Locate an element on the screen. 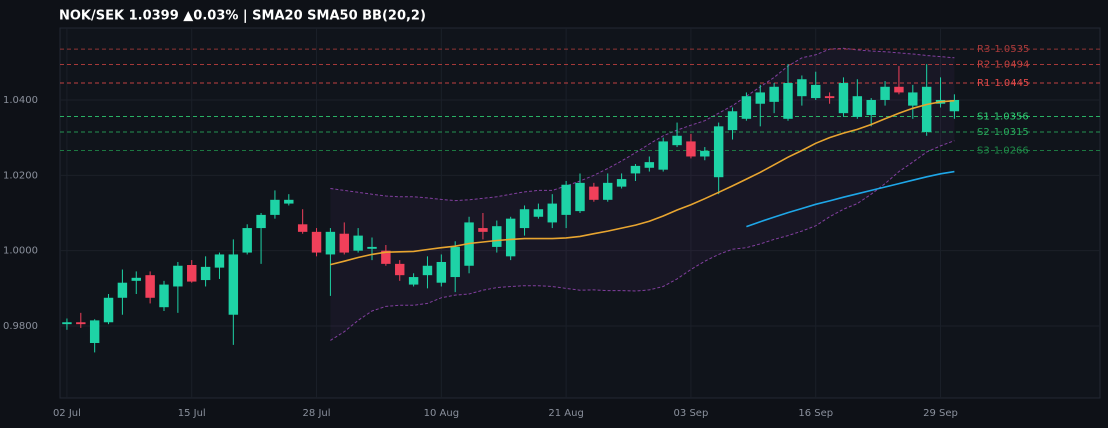  y-tick-label: 1.0000 is located at coordinates (20, 251).